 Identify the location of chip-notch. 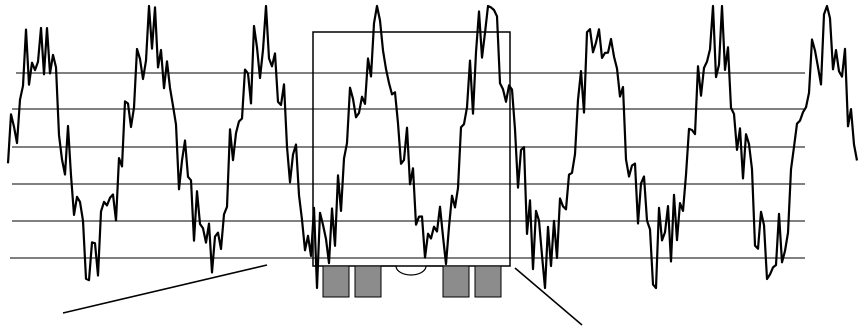
(412, 270).